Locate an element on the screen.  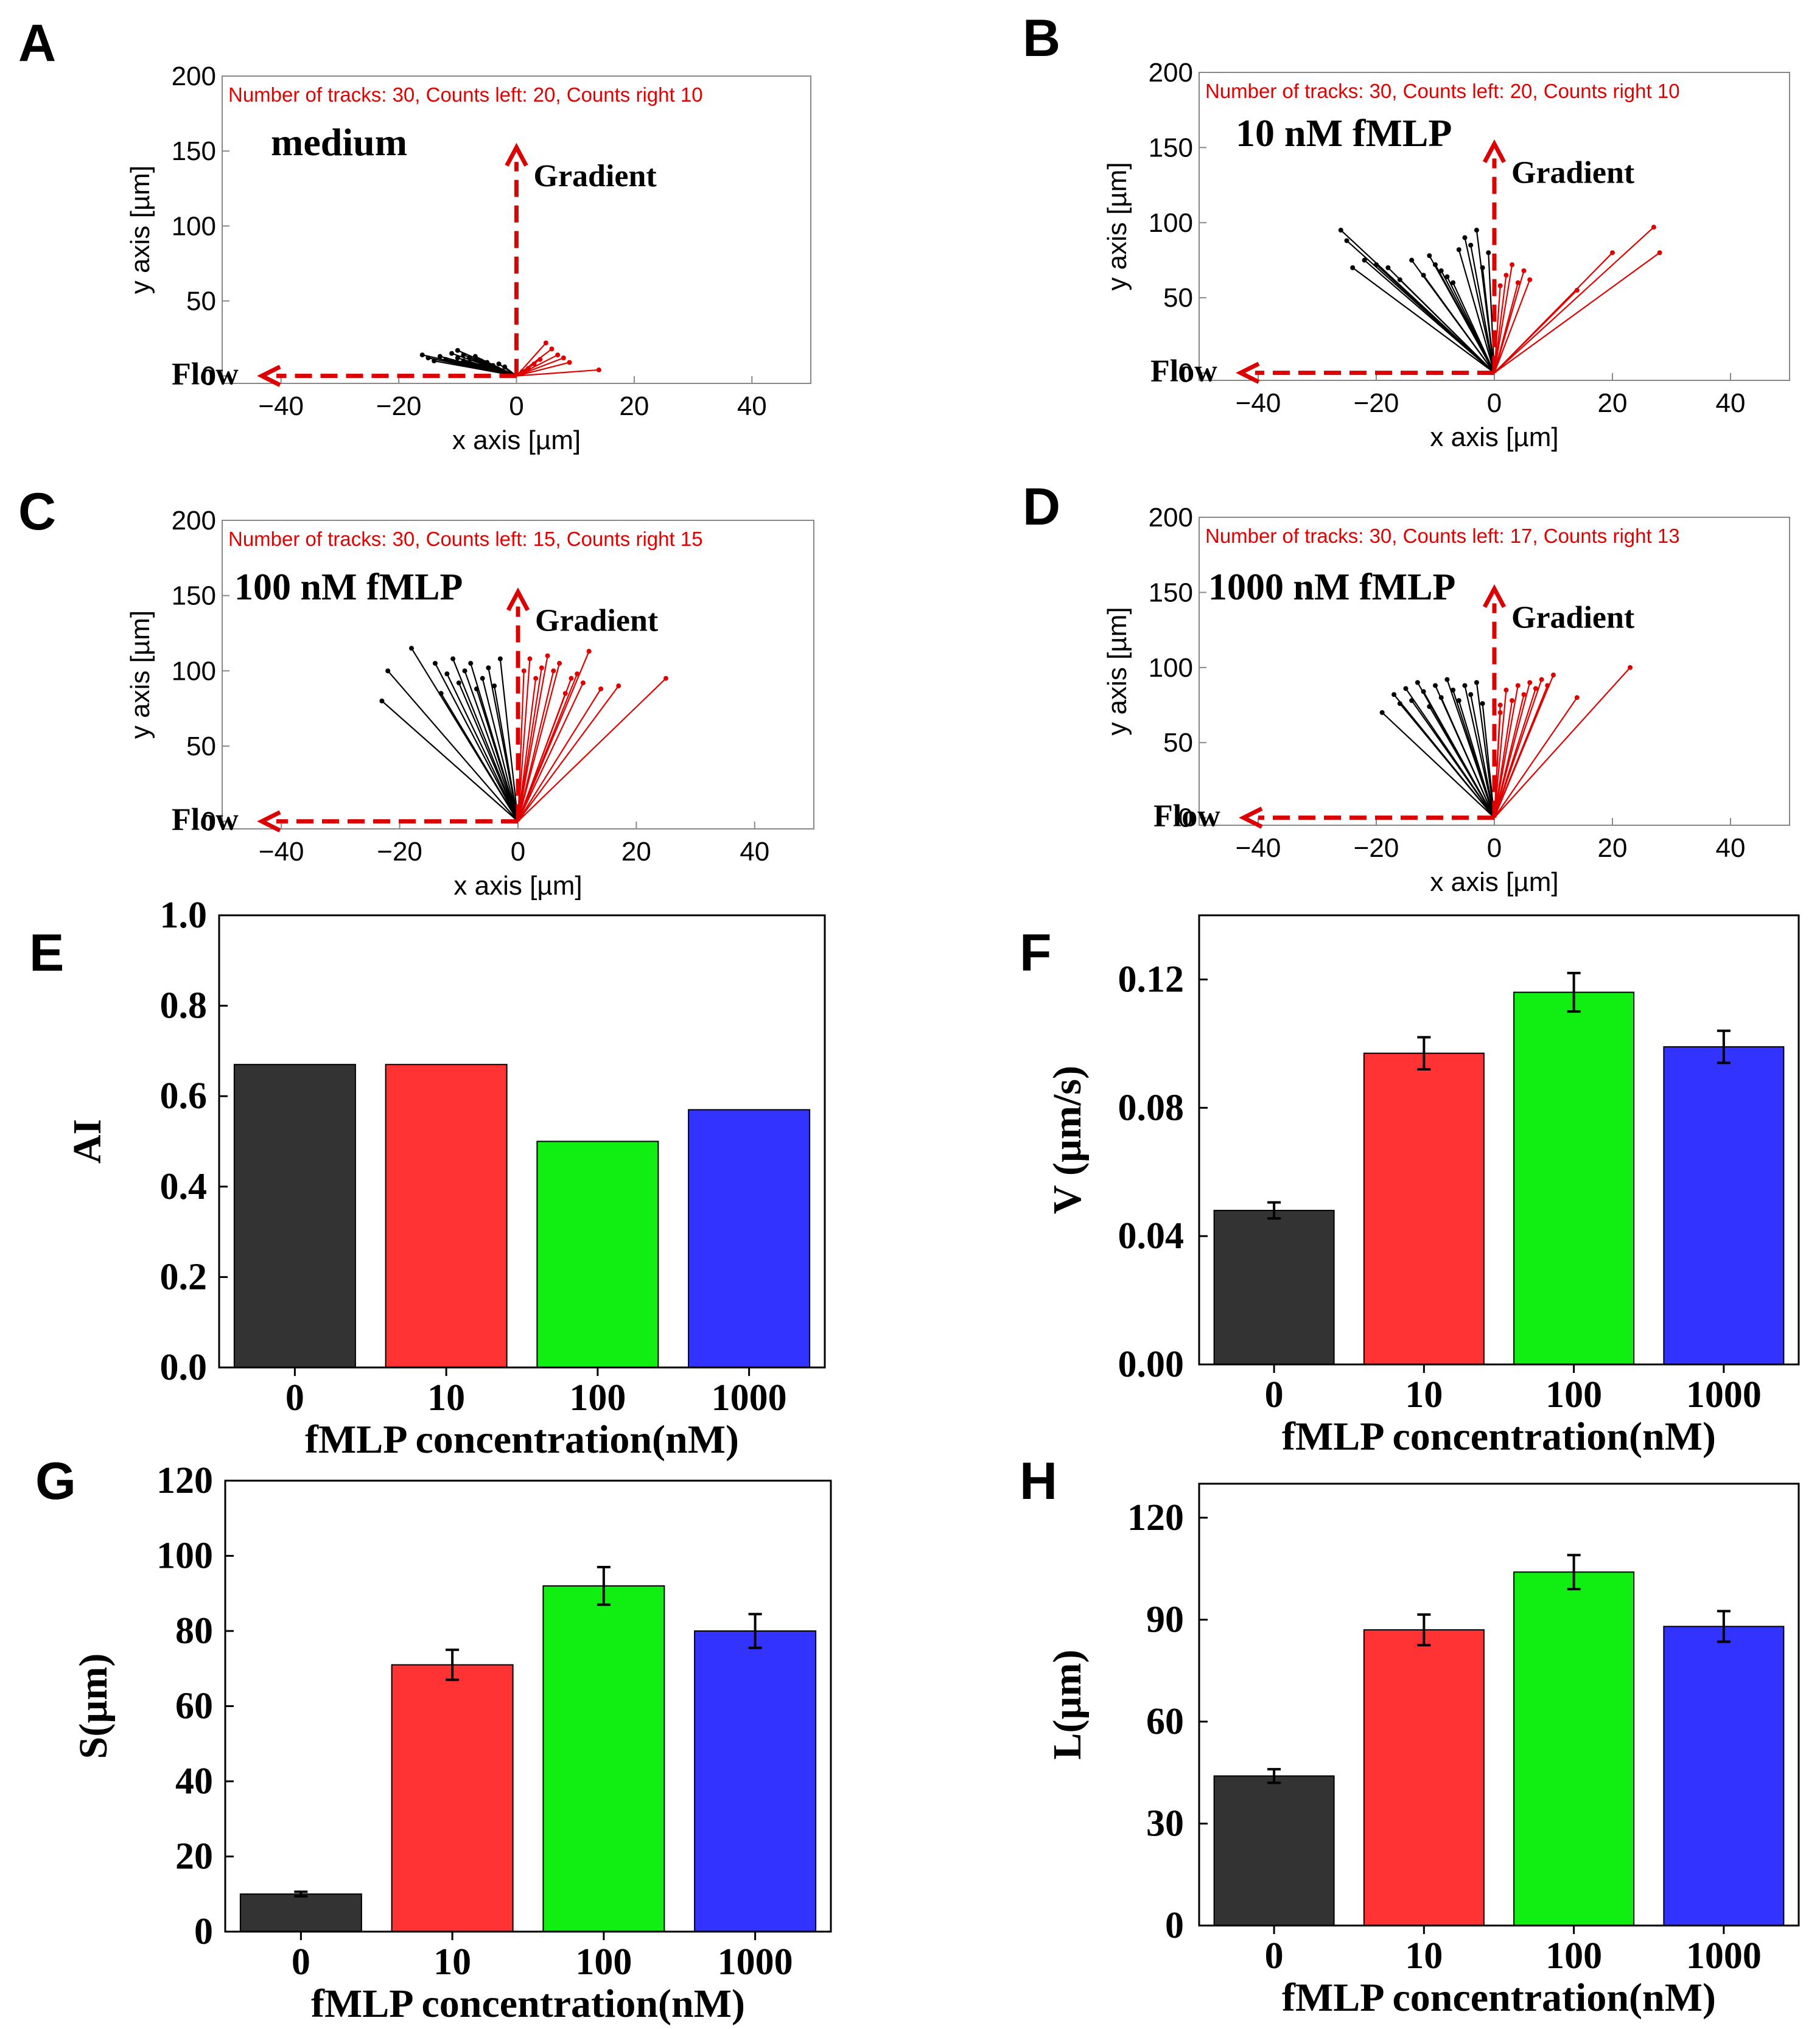
panel-letter: B is located at coordinates (1041, 38).